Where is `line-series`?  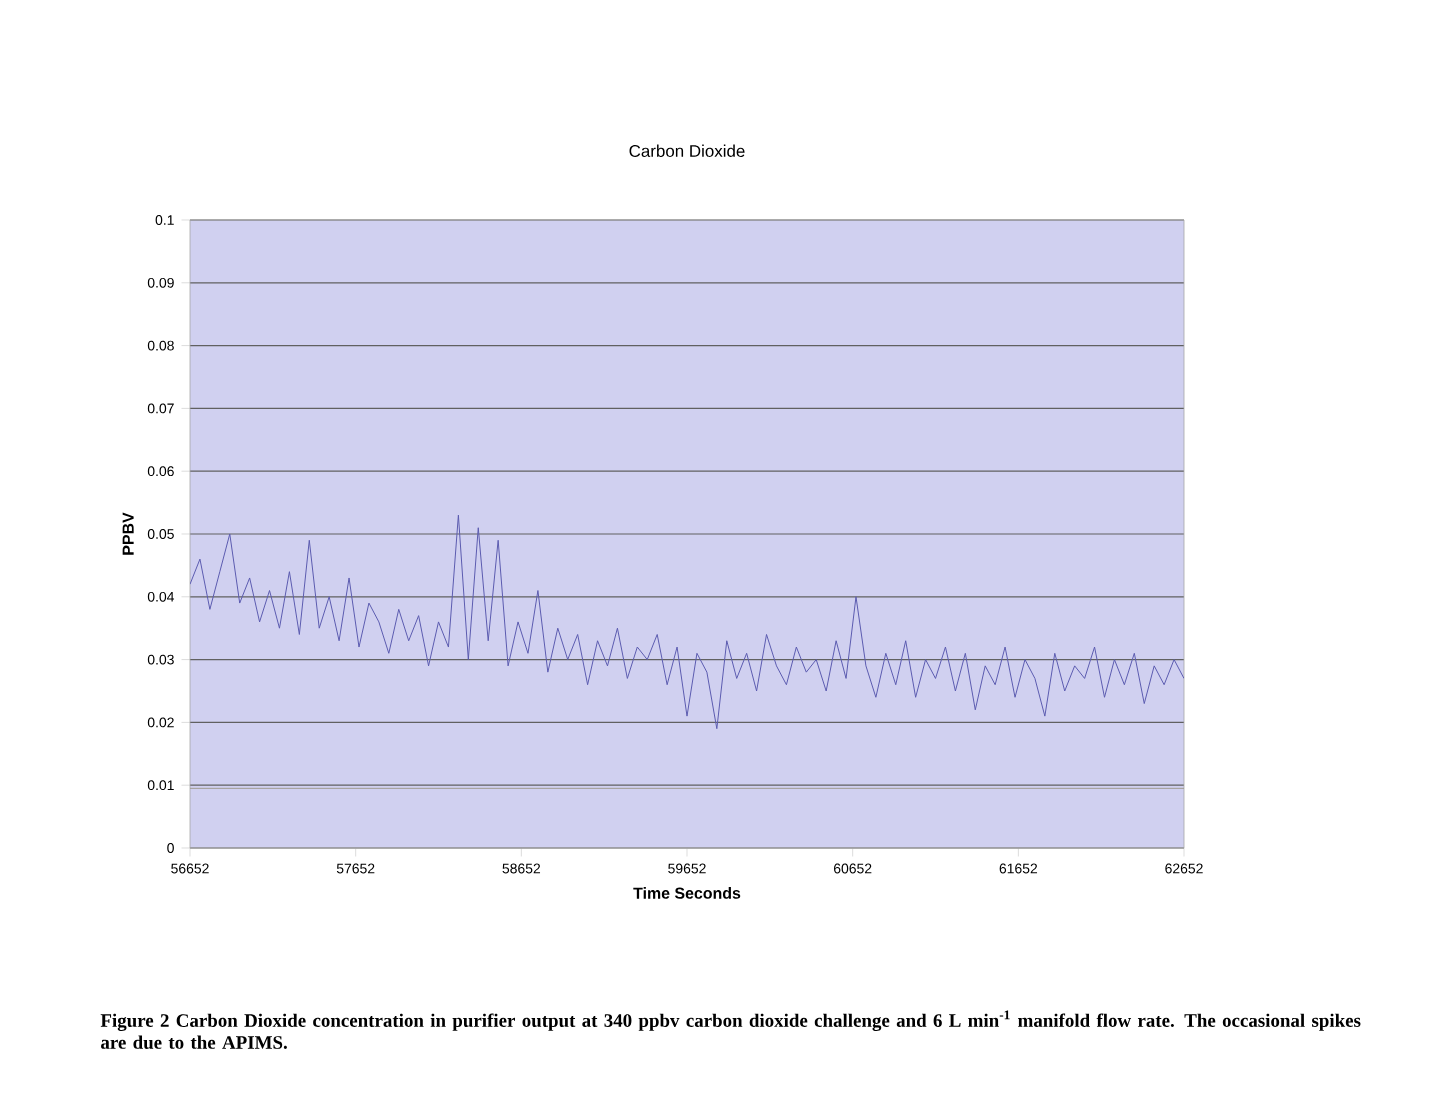 line-series is located at coordinates (687, 622).